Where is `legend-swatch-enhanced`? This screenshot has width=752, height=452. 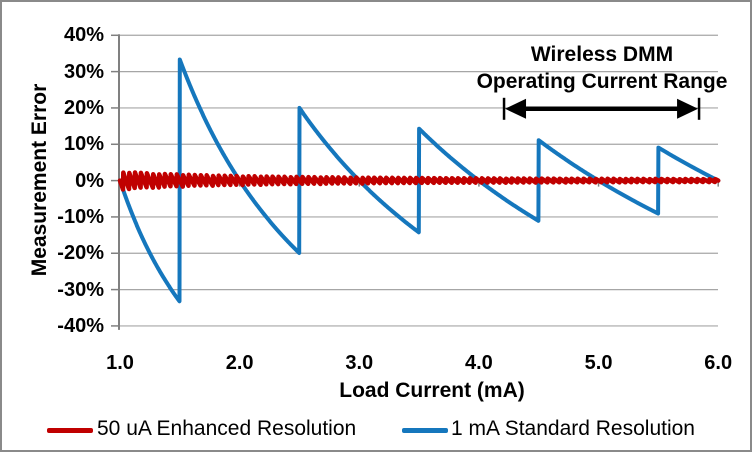 legend-swatch-enhanced is located at coordinates (70, 430).